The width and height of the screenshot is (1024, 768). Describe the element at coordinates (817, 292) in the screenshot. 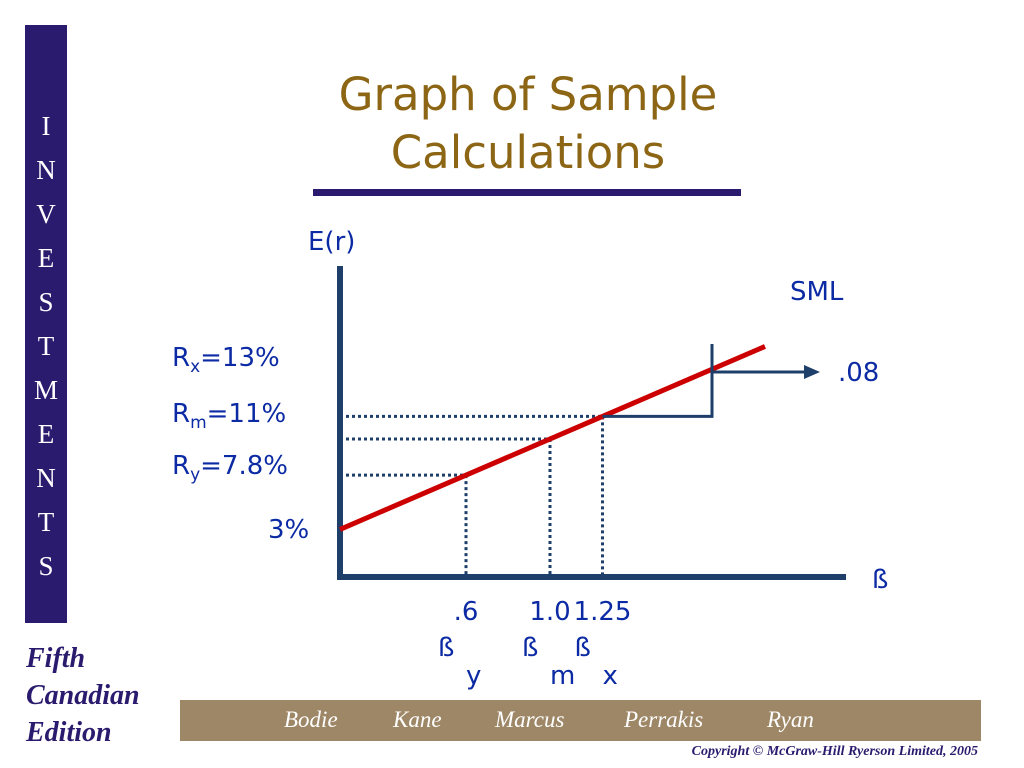

I see `sml-label: SML` at that location.